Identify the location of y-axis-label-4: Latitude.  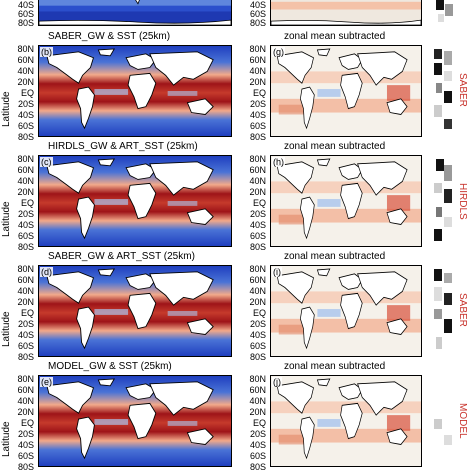
(6, 439).